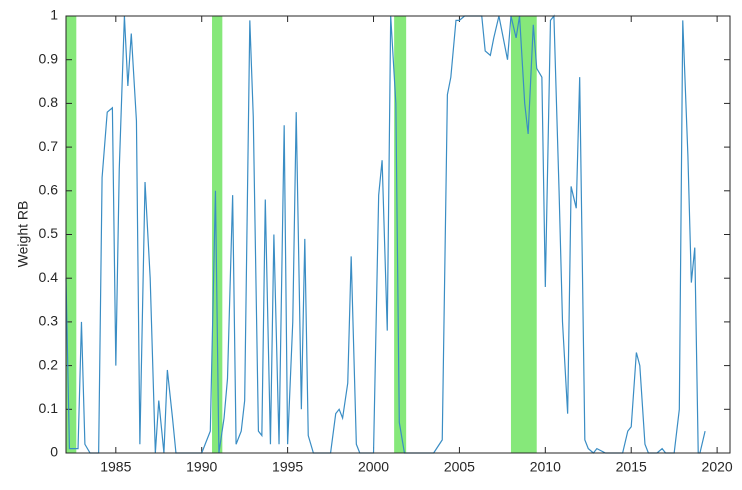  Describe the element at coordinates (201, 467) in the screenshot. I see `x-tick-label: 1990` at that location.